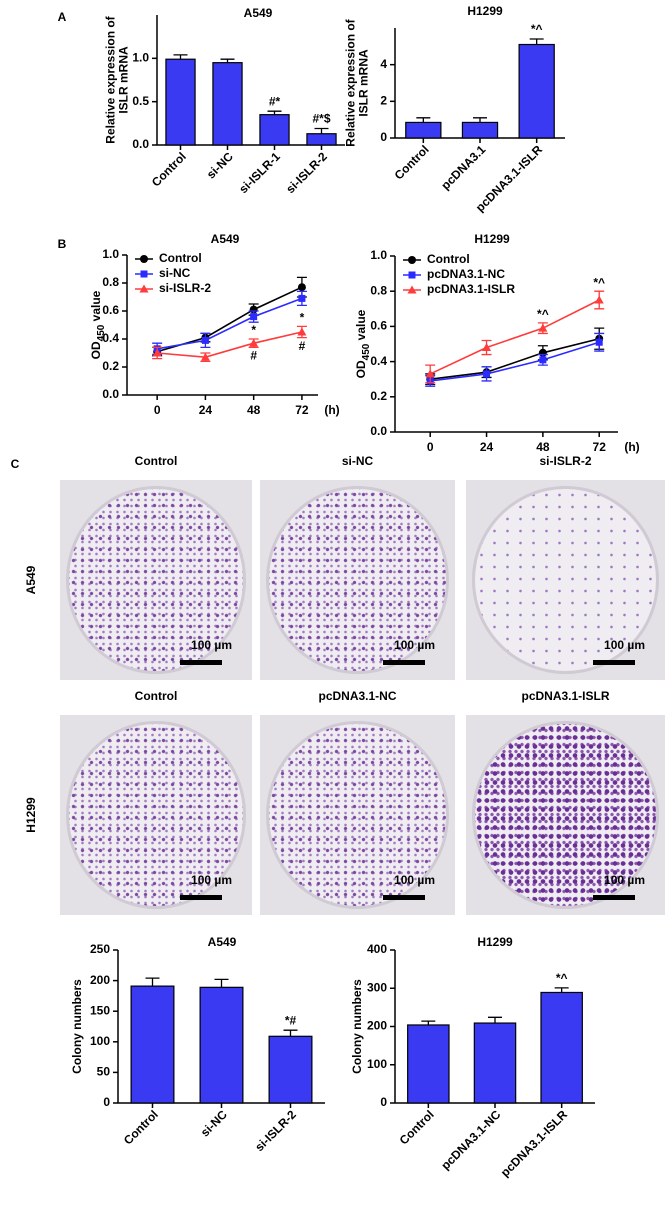  What do you see at coordinates (100, 1010) in the screenshot?
I see `y-tick-label: 150` at bounding box center [100, 1010].